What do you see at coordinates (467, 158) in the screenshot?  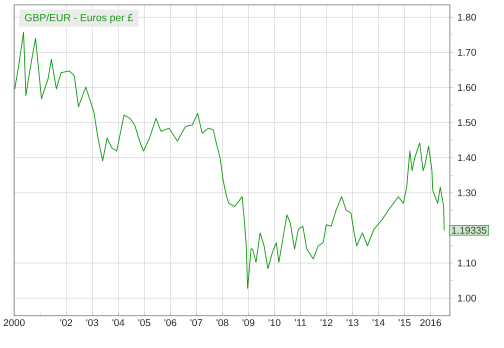 I see `y-tick-label: 1.40` at bounding box center [467, 158].